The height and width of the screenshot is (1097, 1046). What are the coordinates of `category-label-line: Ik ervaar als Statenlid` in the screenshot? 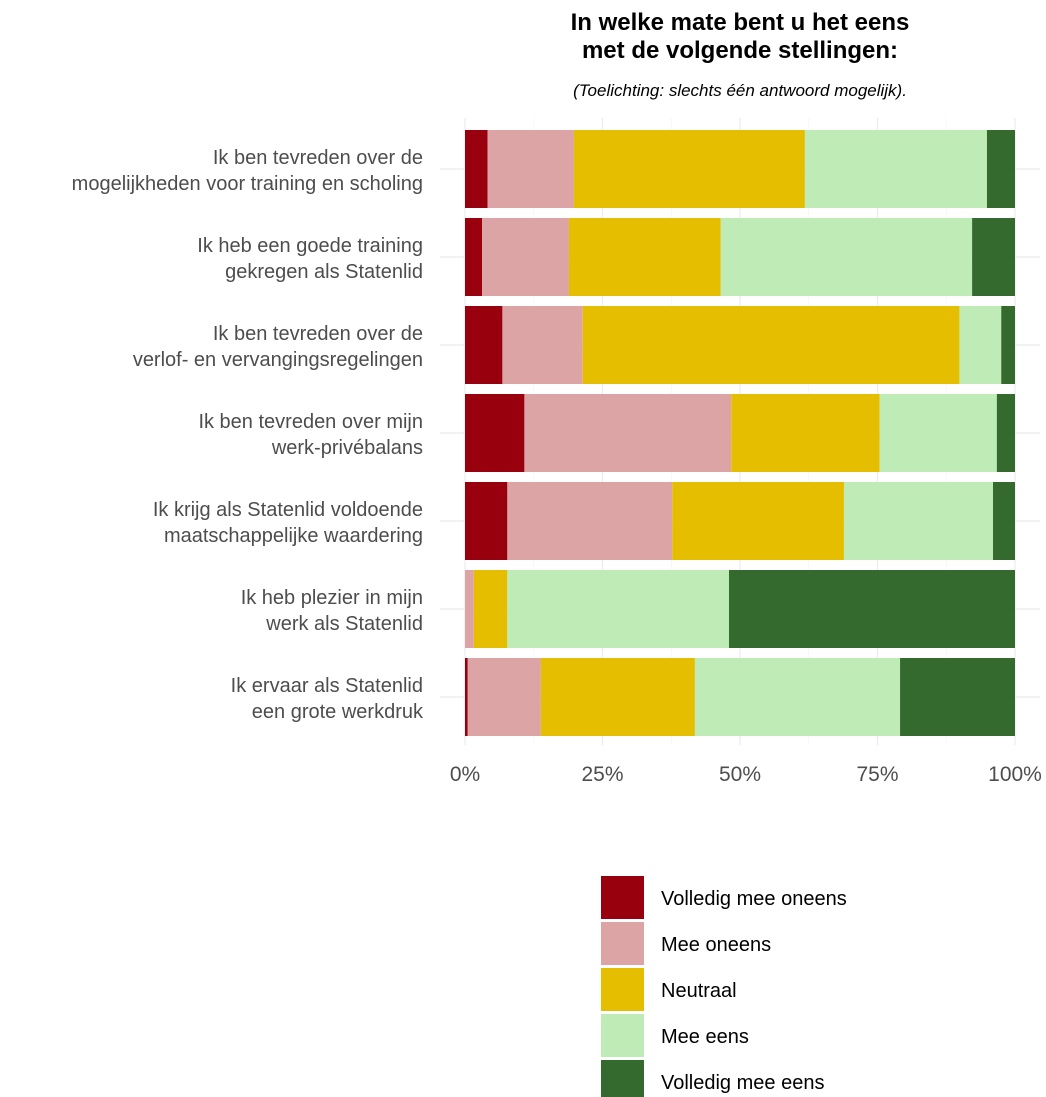 It's located at (327, 686).